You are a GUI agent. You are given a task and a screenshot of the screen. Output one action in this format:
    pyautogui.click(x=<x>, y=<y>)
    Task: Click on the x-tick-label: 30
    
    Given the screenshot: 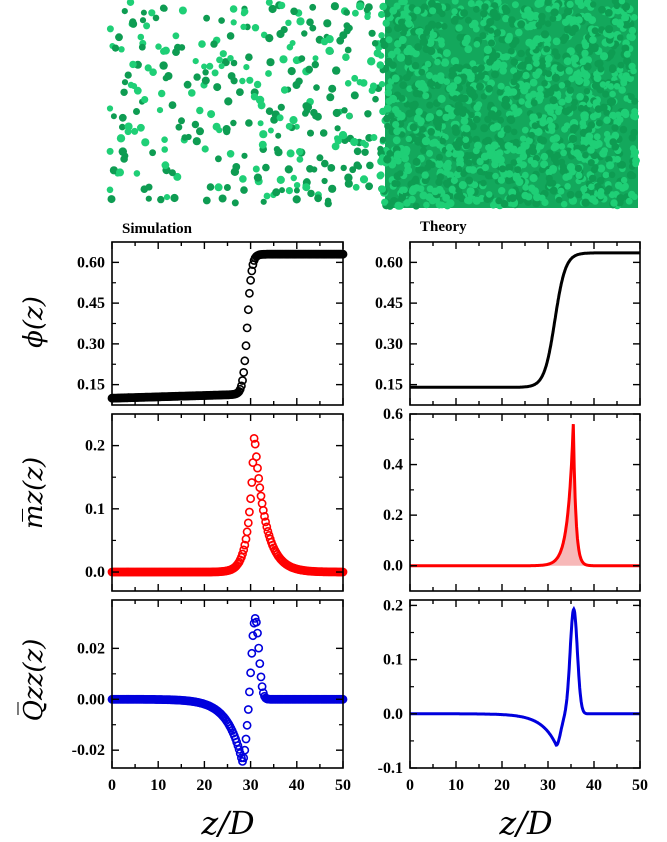 What is the action you would take?
    pyautogui.click(x=251, y=785)
    